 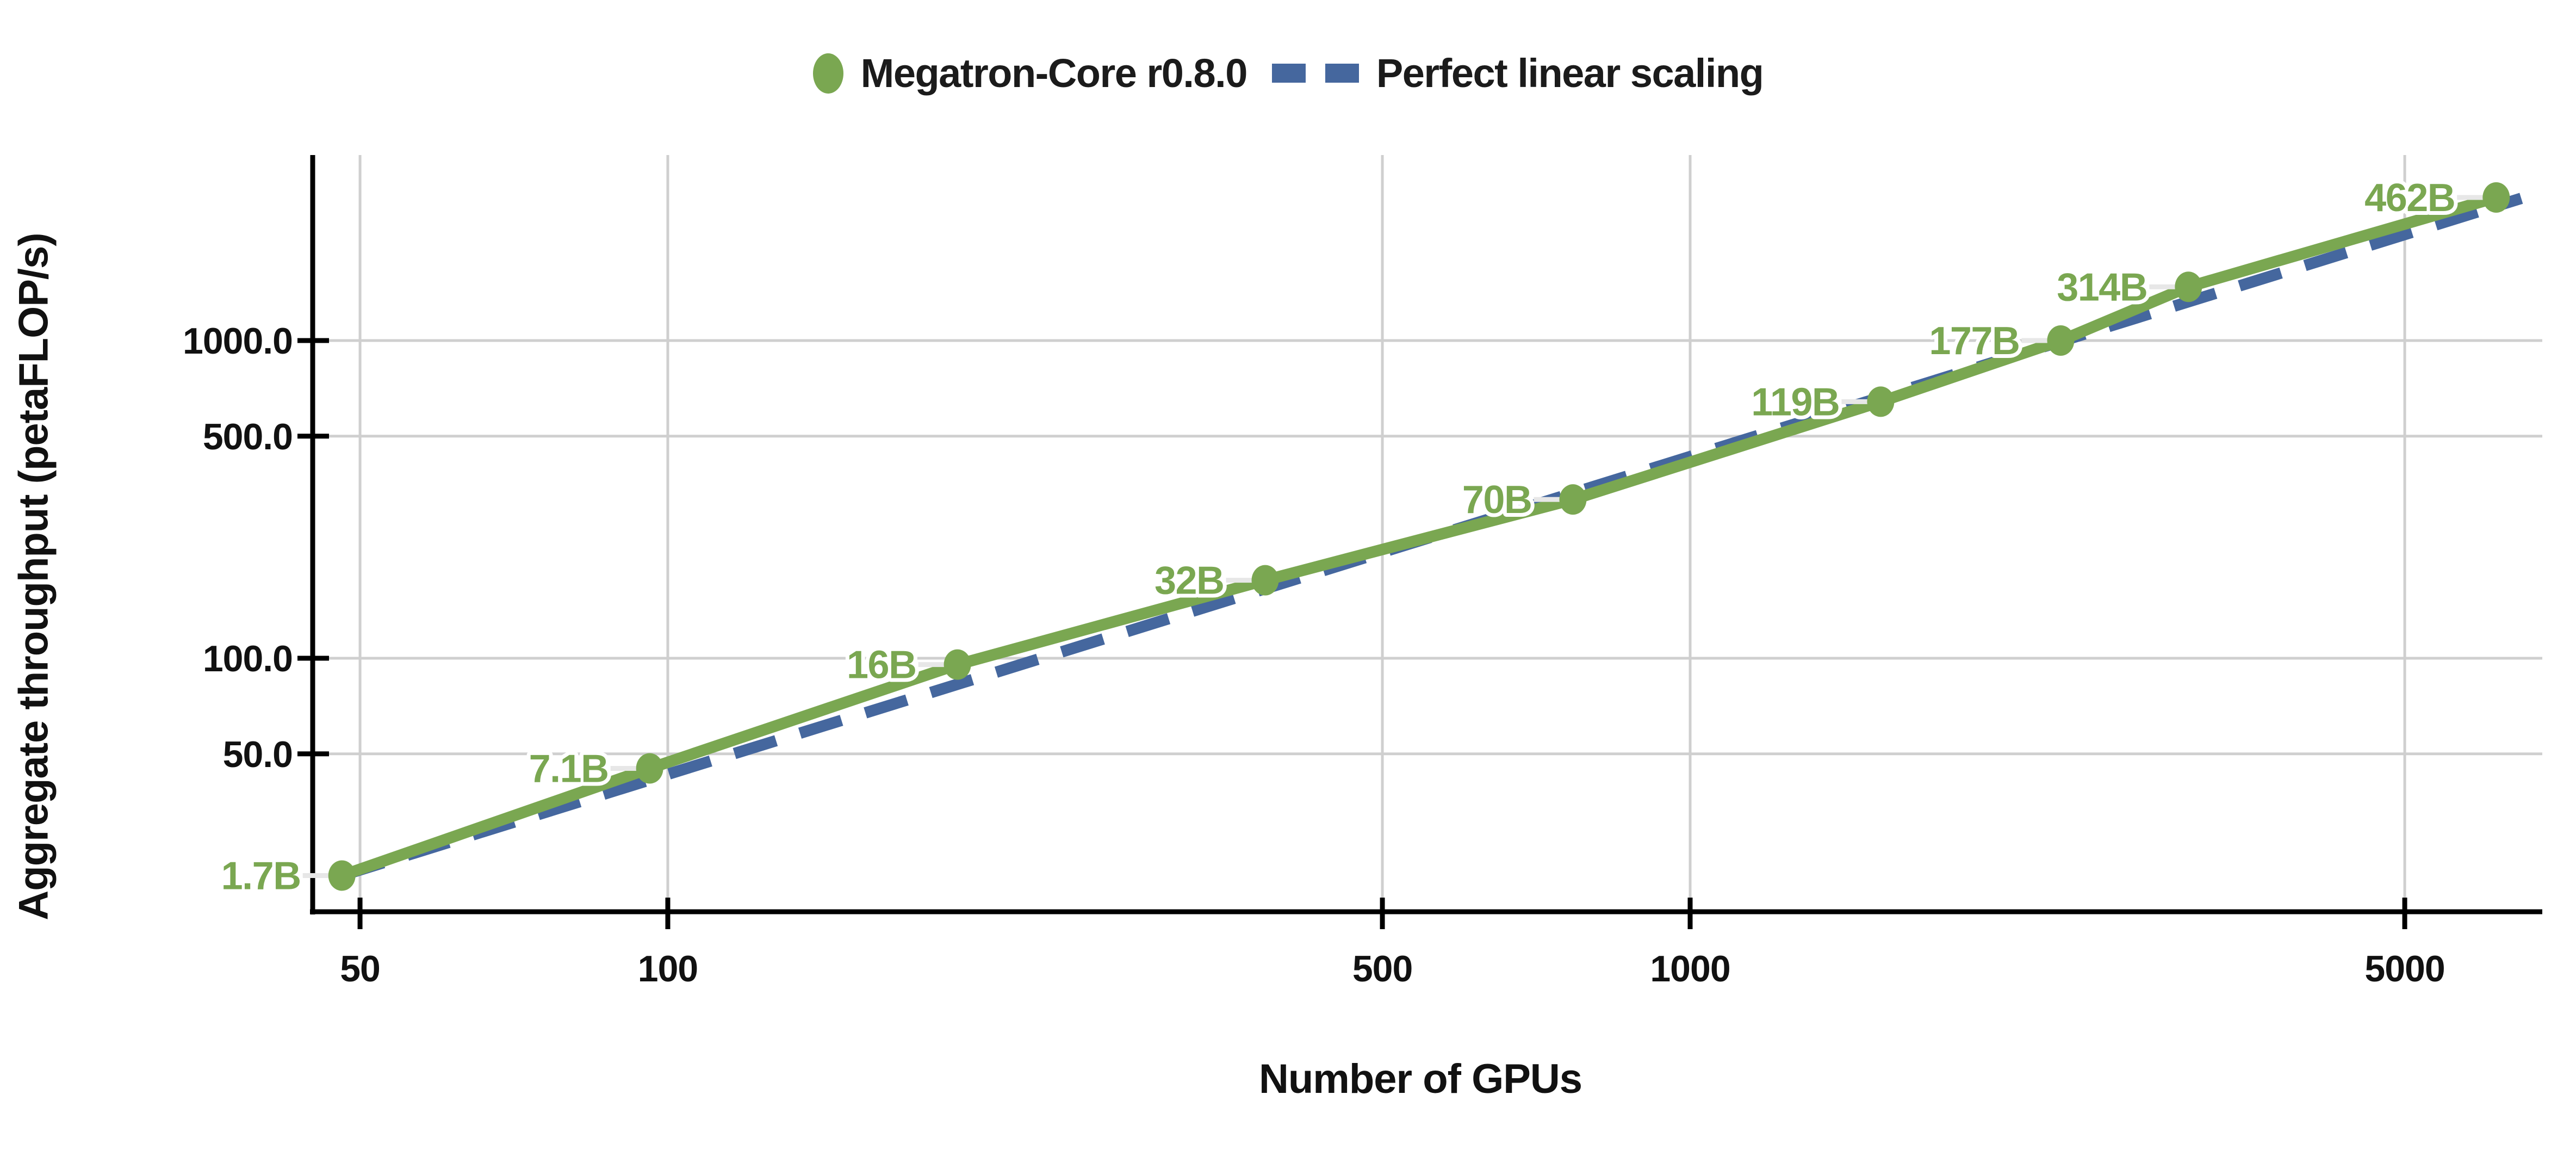 I want to click on data-point-label: 32B, so click(x=1189, y=581).